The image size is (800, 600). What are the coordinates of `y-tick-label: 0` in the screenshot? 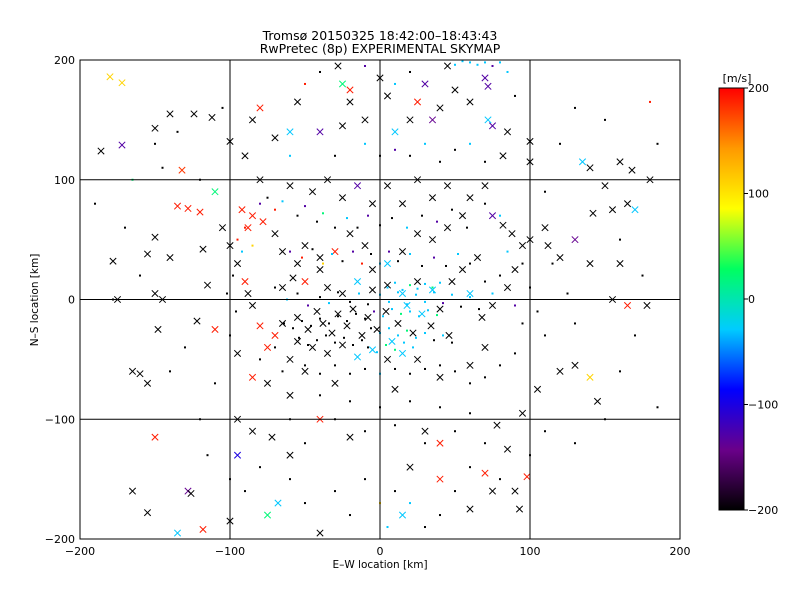 It's located at (71, 300).